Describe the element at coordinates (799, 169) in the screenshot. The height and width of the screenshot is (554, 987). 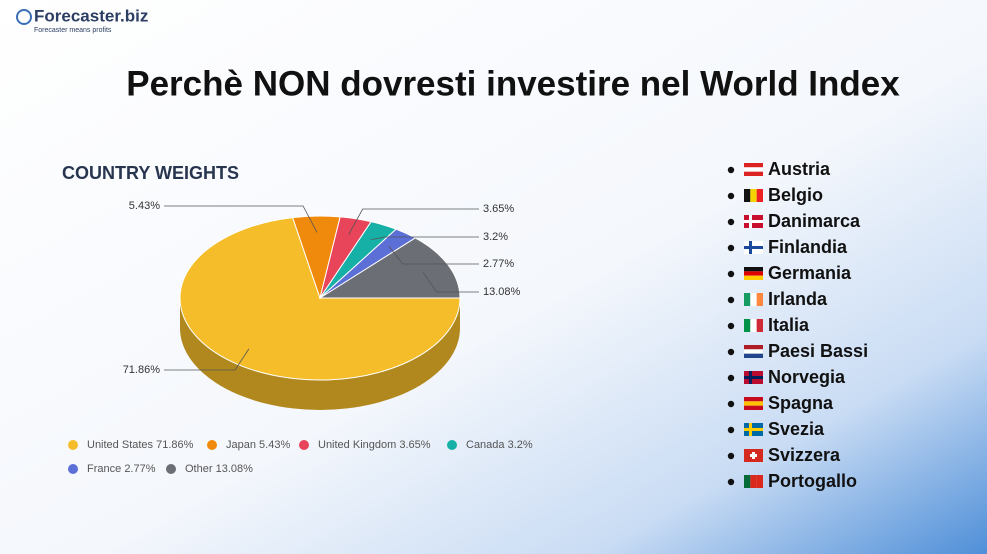
I see `country-name: Austria` at that location.